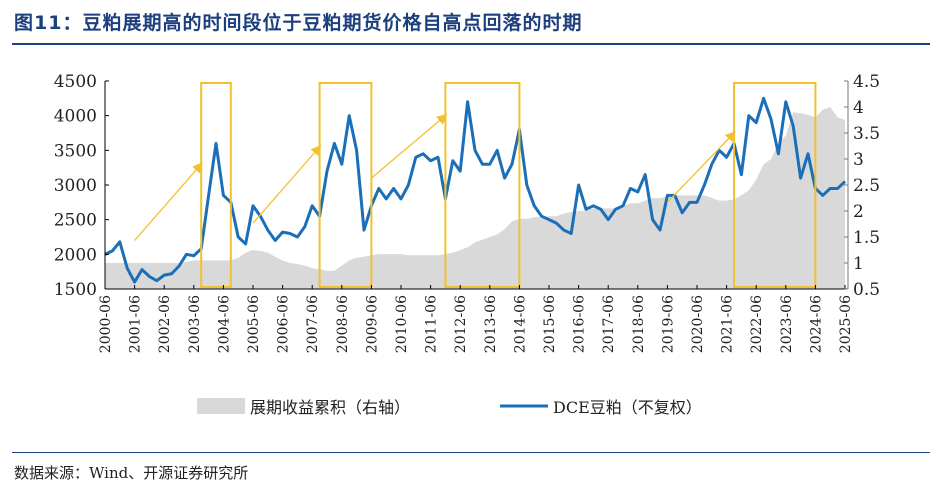 The image size is (941, 502). I want to click on left-tick-label: 2500, so click(75, 221).